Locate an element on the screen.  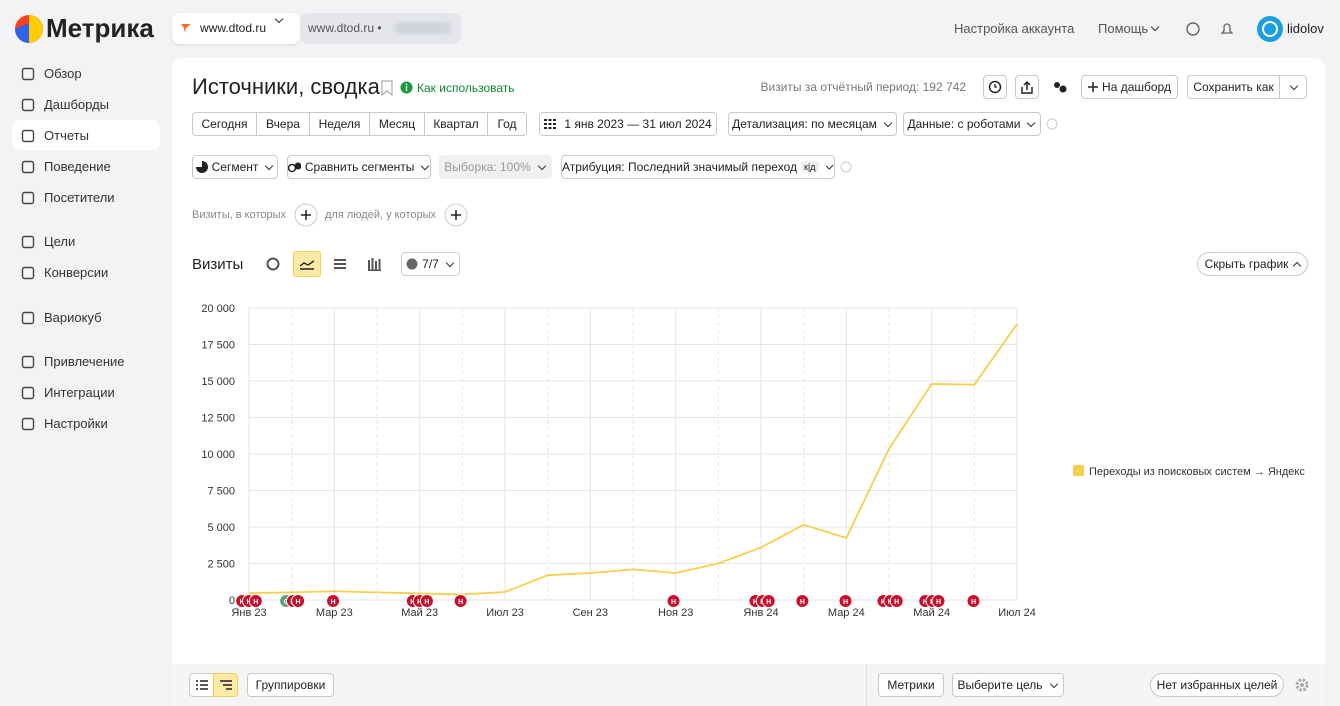
calendar-icon is located at coordinates (550, 124).